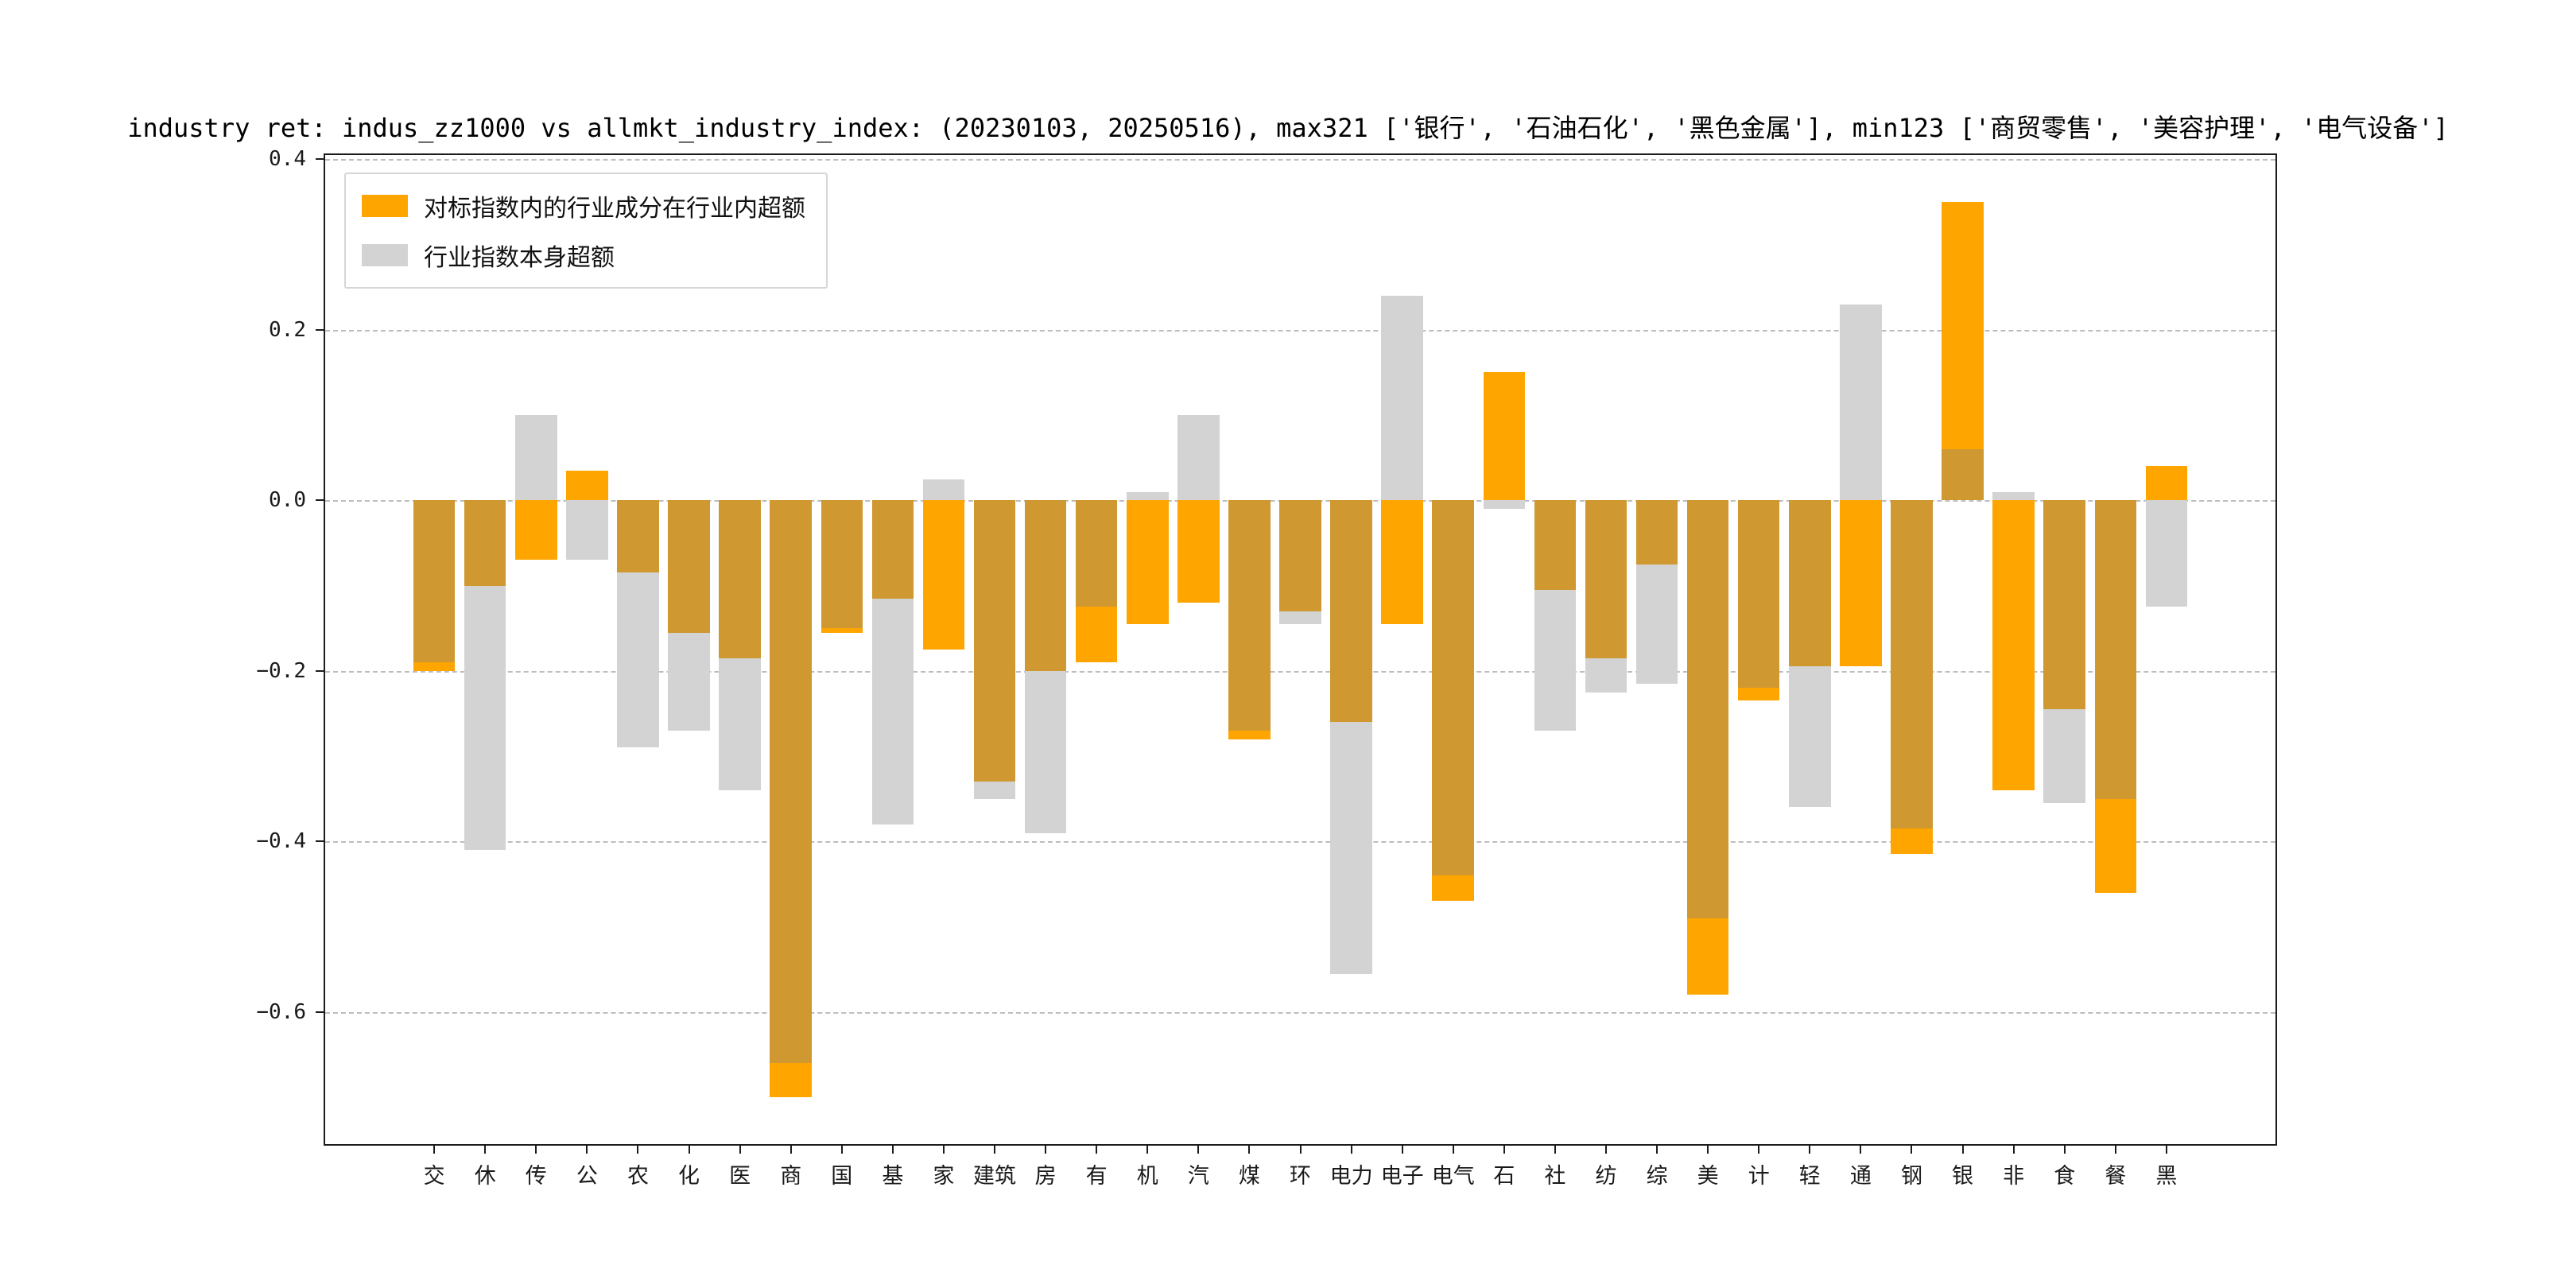 The image size is (2576, 1288). What do you see at coordinates (434, 1176) in the screenshot?
I see `x-tick-label: 交` at bounding box center [434, 1176].